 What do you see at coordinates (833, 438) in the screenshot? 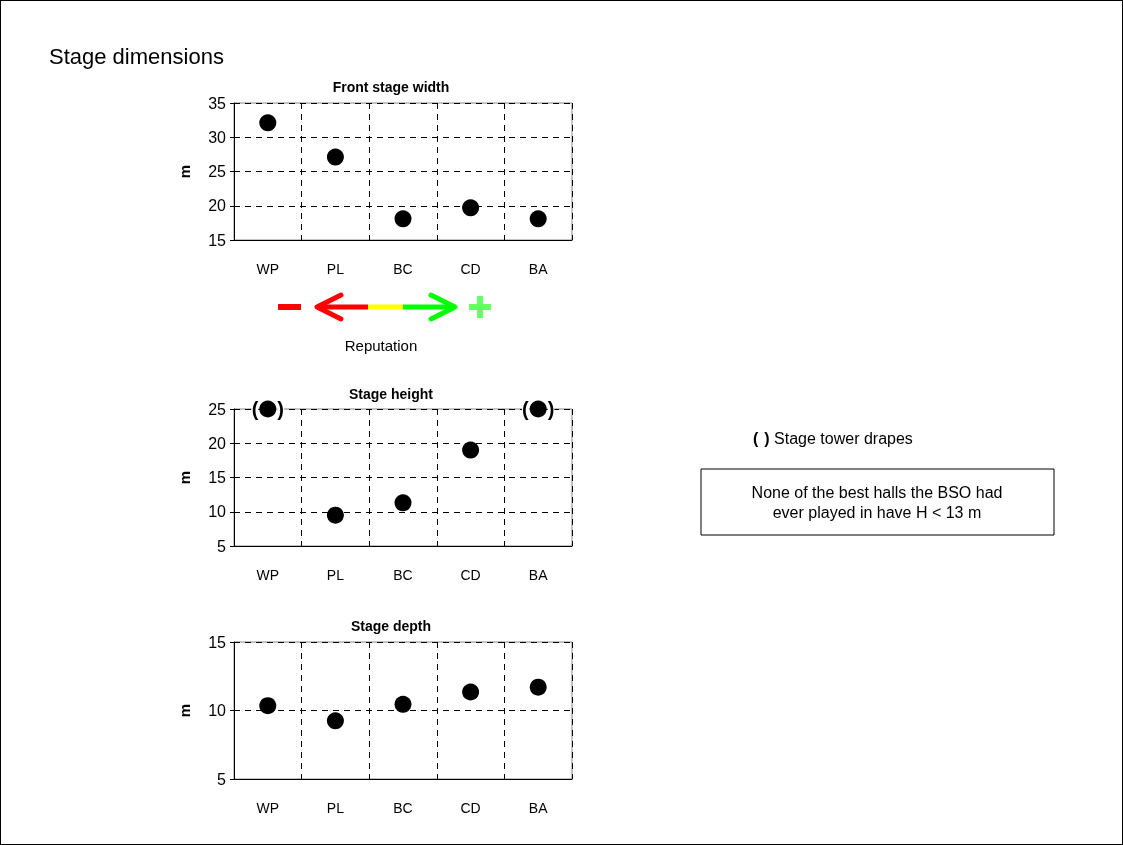
I see `text: ( ) Stage tower drapes` at bounding box center [833, 438].